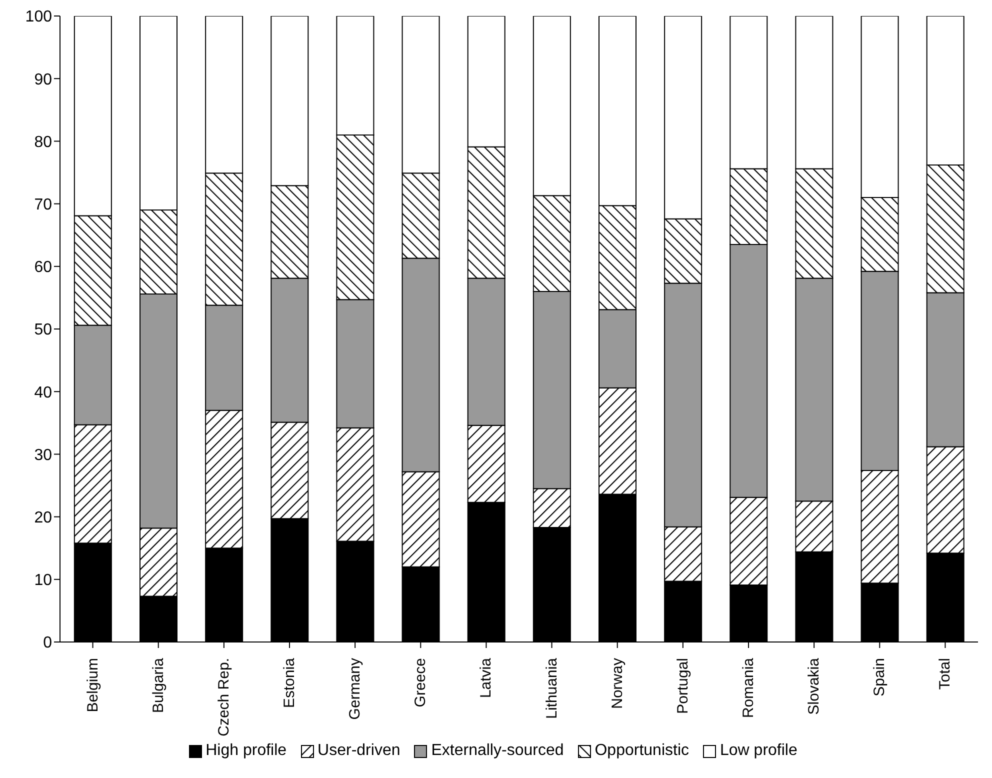  I want to click on y-tick-label: 90, so click(43, 79).